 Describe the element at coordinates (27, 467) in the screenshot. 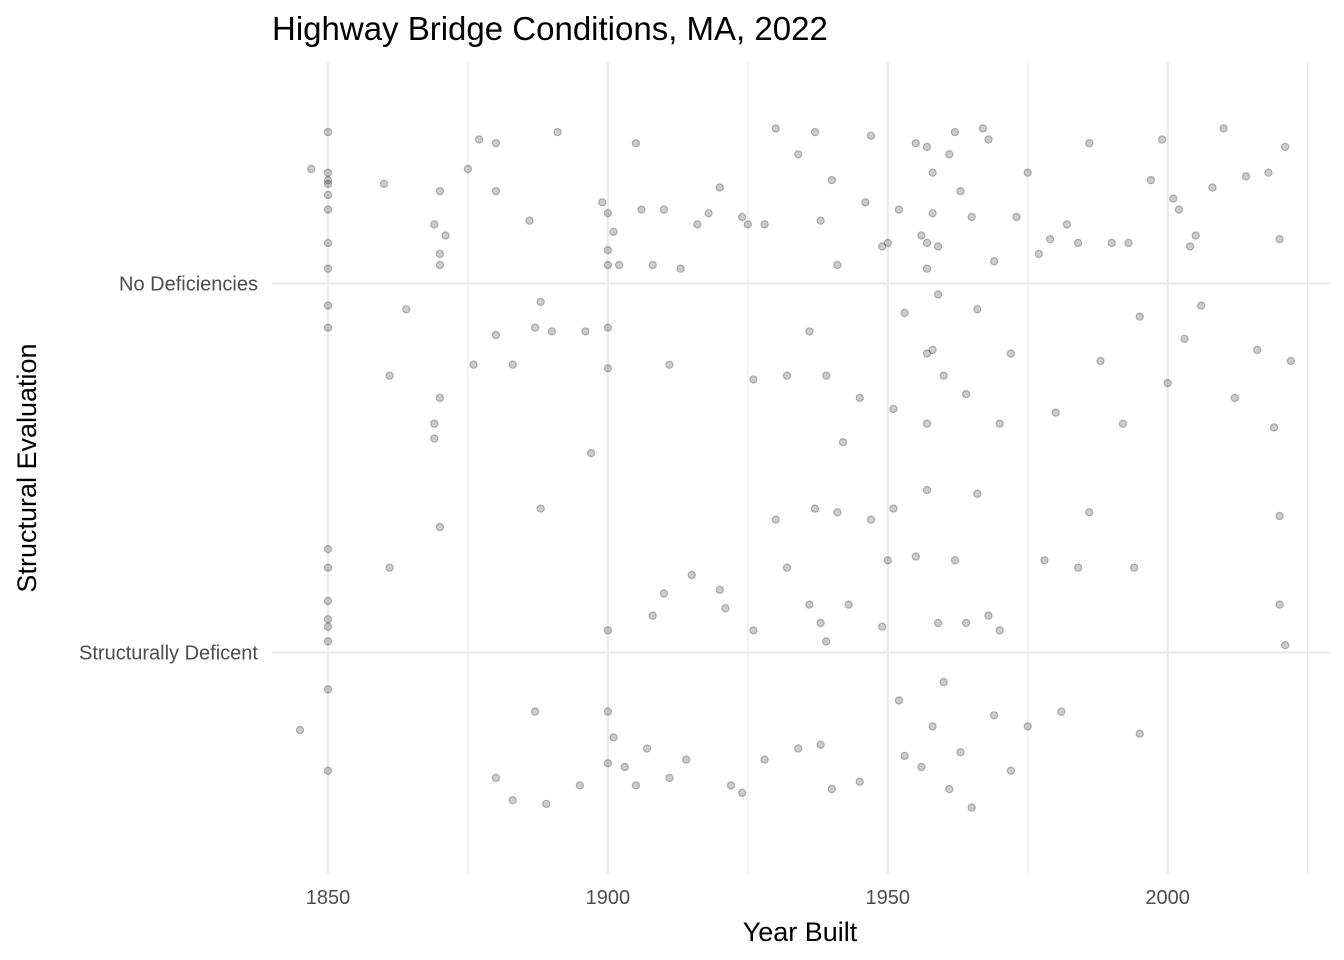

I see `y-axis-title: Structural Evaluation` at that location.